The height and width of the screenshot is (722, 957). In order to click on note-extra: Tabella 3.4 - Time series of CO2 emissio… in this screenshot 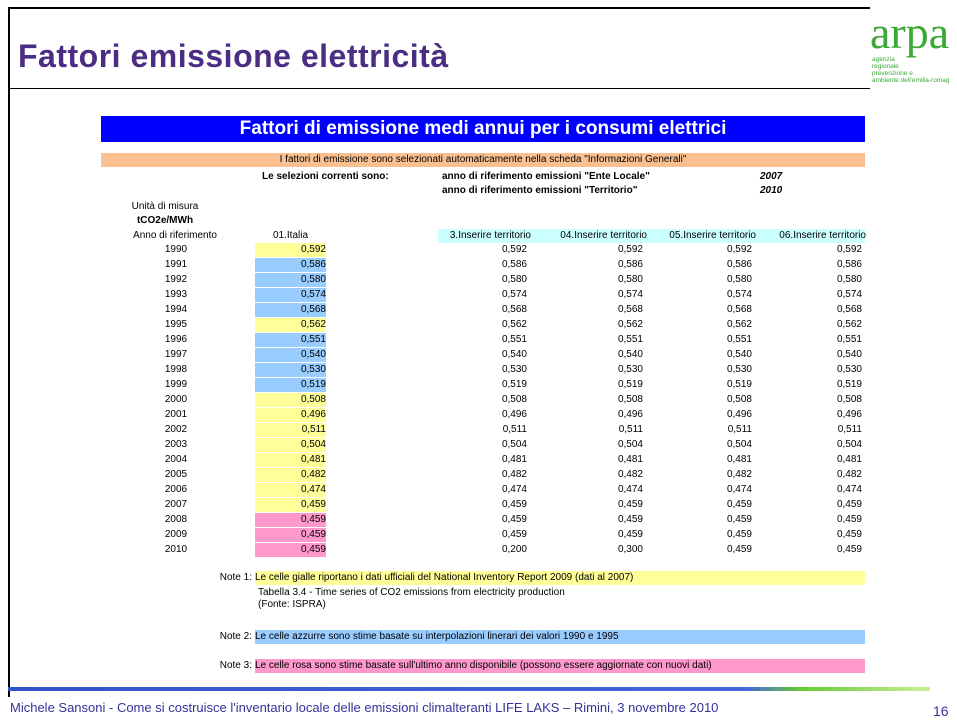, I will do `click(411, 592)`.